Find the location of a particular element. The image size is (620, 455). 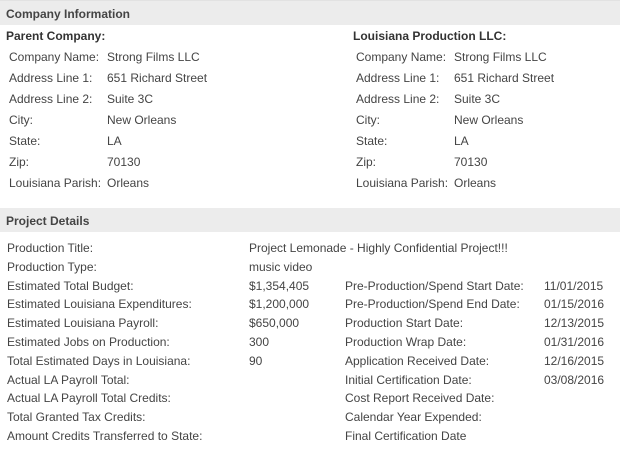

louisiana-production-row-address-line-2: Address Line 2: Suite 3C is located at coordinates (455, 99).